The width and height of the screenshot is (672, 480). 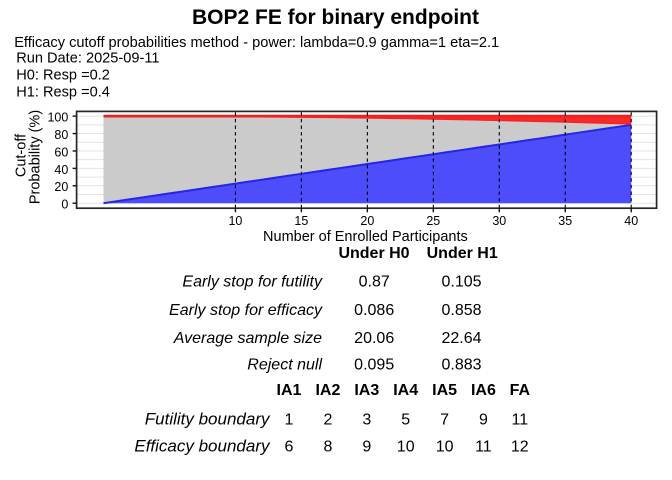 What do you see at coordinates (520, 390) in the screenshot?
I see `svg-text: FA` at bounding box center [520, 390].